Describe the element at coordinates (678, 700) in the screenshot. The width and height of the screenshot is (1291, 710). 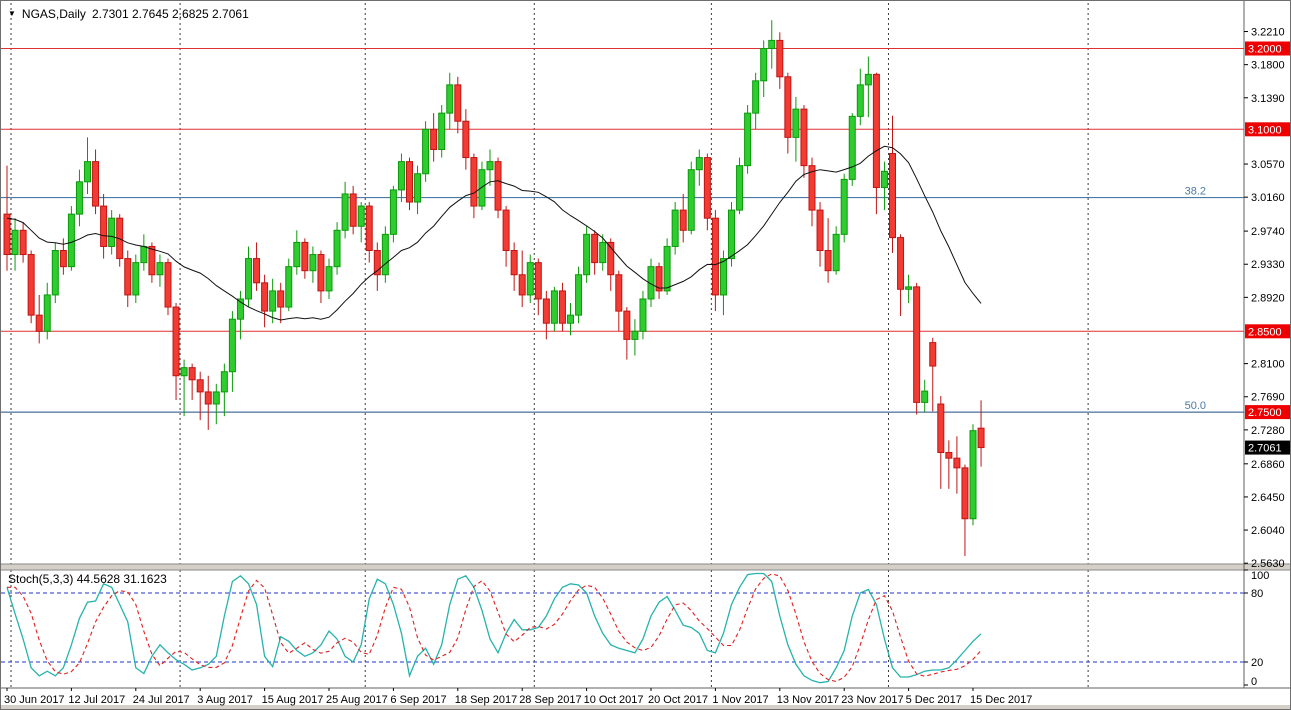
I see `date-axis-label: 20 Oct 2017` at that location.